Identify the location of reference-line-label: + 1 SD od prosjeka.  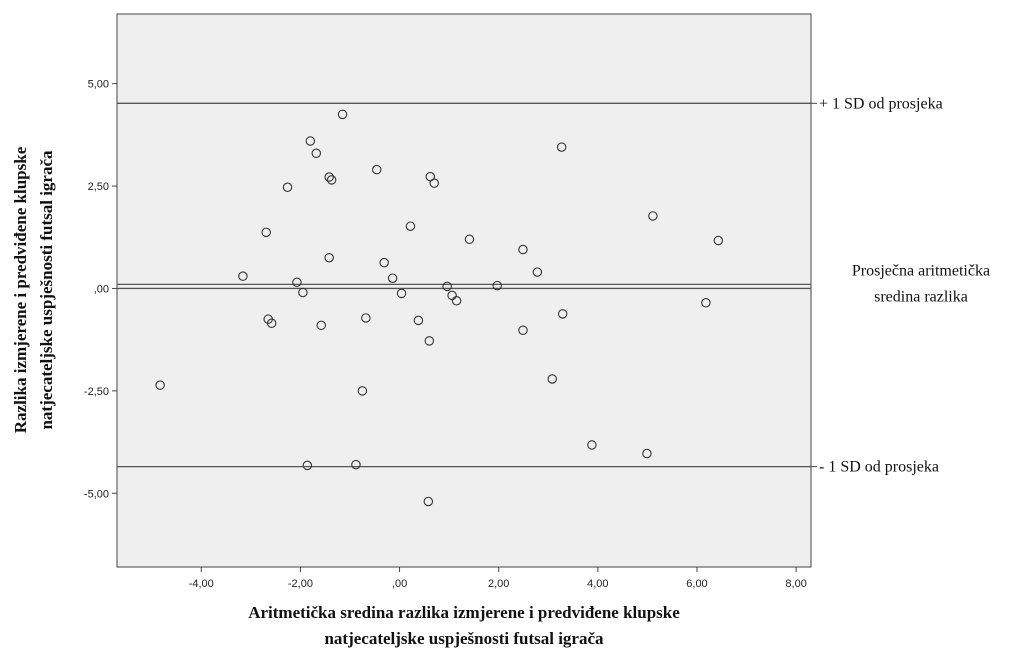
(881, 103).